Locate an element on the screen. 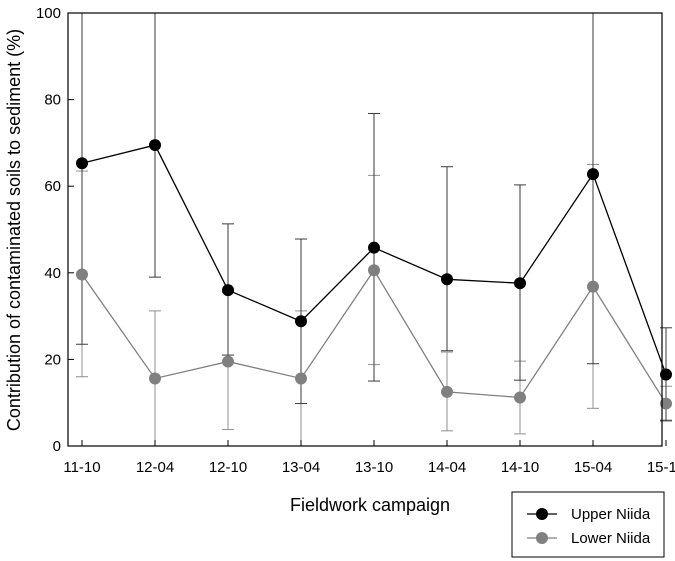 This screenshot has height=561, width=675. y-tick-label: 0 is located at coordinates (57, 446).